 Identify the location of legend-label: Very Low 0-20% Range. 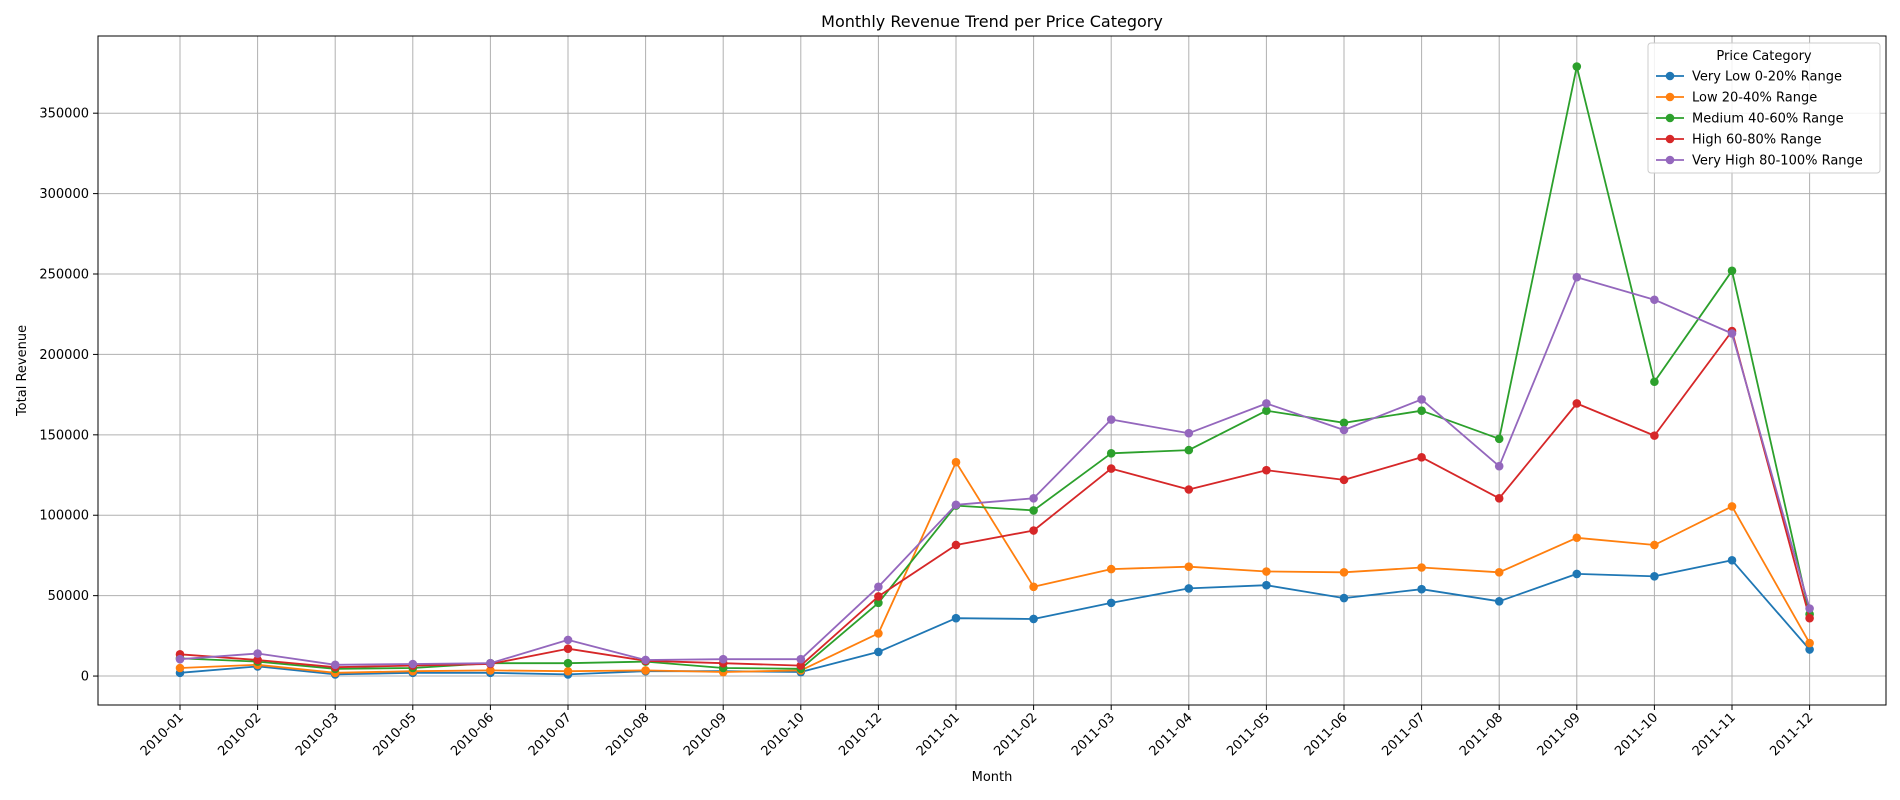
(1767, 77).